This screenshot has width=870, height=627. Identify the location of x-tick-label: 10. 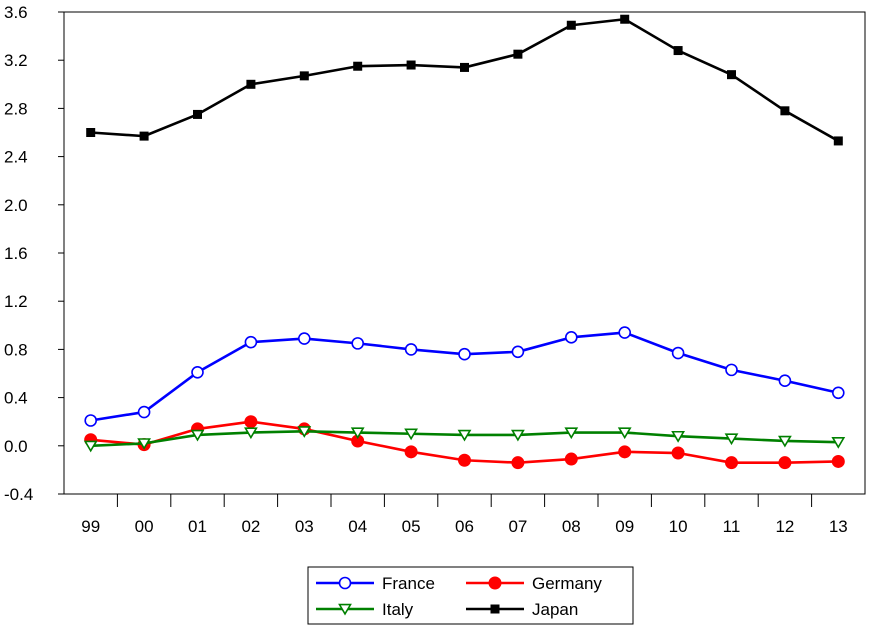
(678, 526).